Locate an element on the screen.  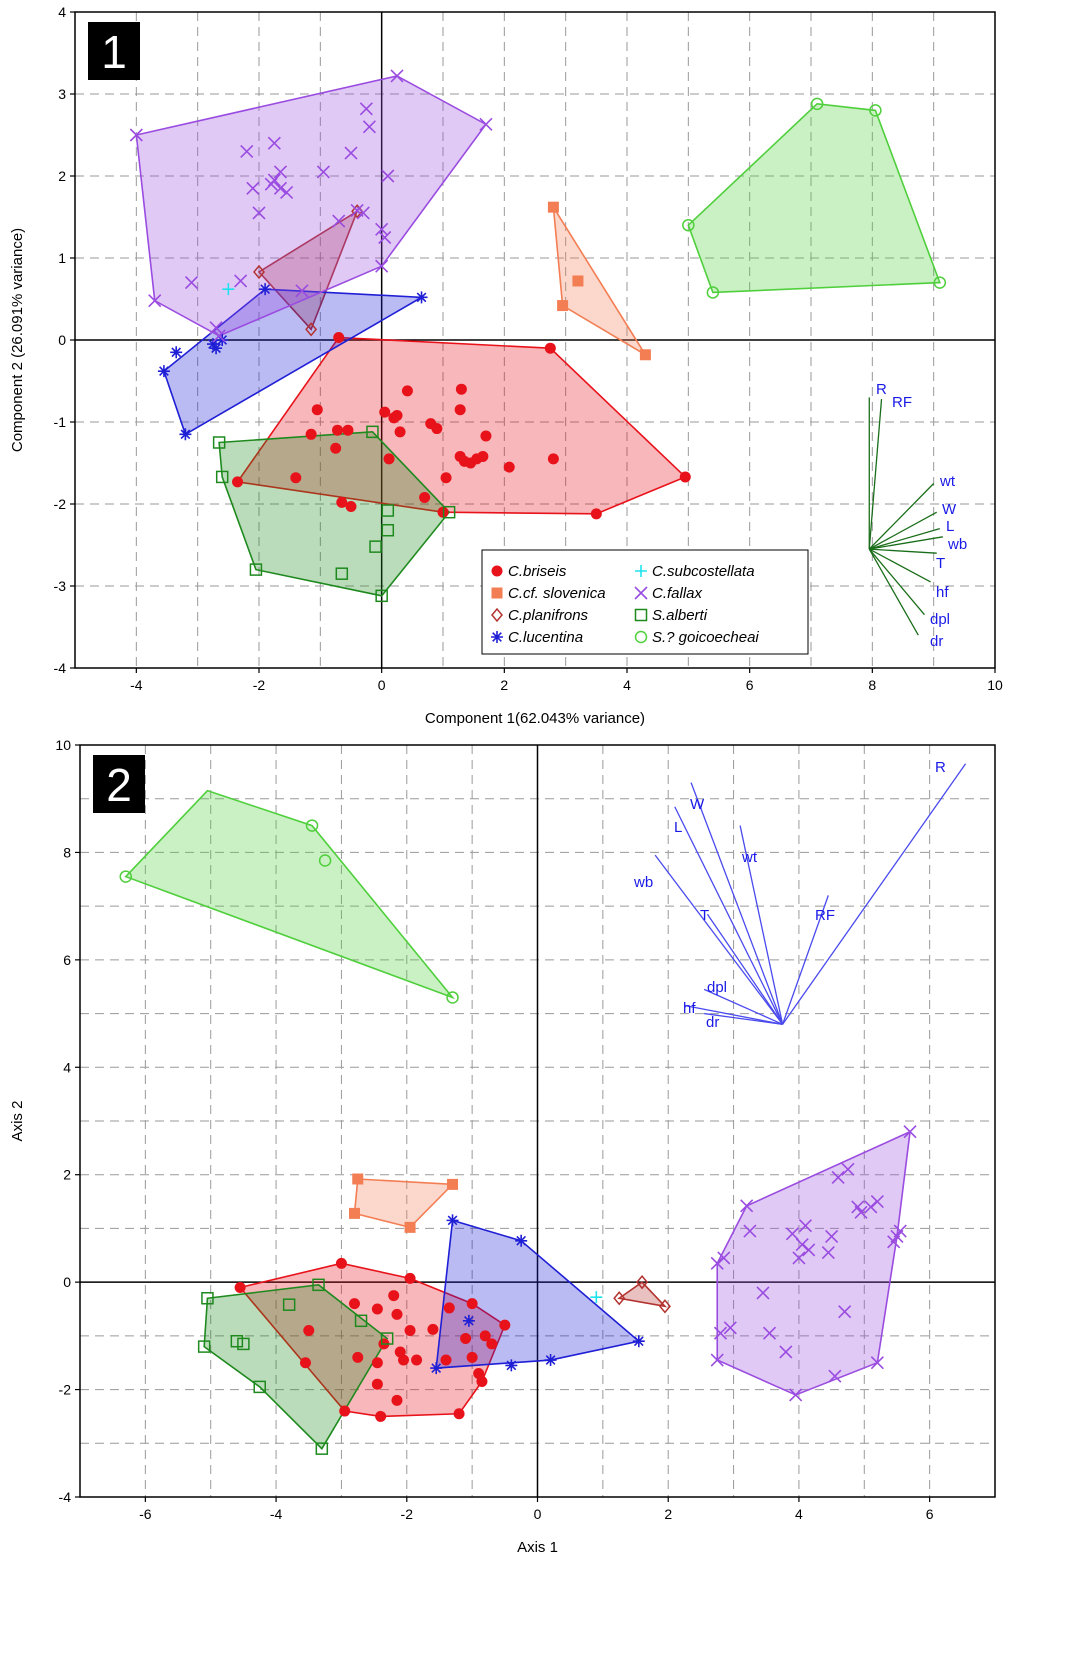
panel-number: 1 is located at coordinates (114, 52).